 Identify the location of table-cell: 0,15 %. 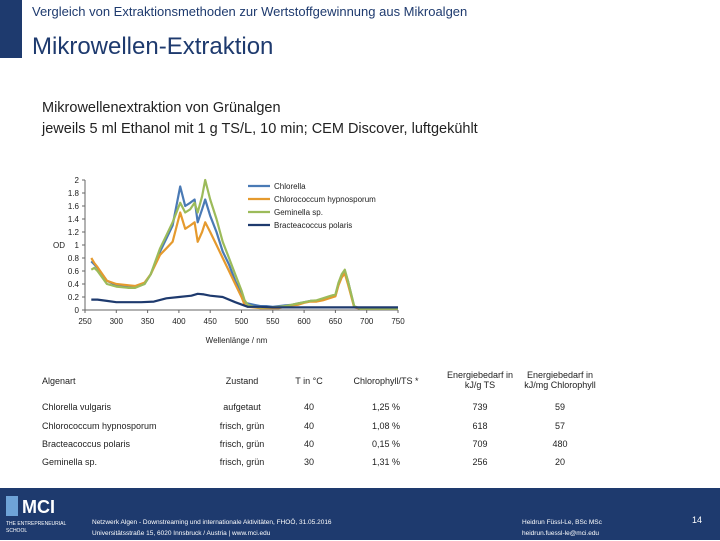
(386, 444).